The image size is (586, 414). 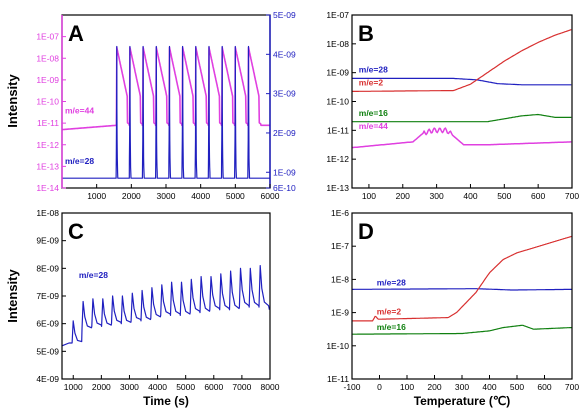 What do you see at coordinates (200, 196) in the screenshot?
I see `x-tick-label-a-3: 4000` at bounding box center [200, 196].